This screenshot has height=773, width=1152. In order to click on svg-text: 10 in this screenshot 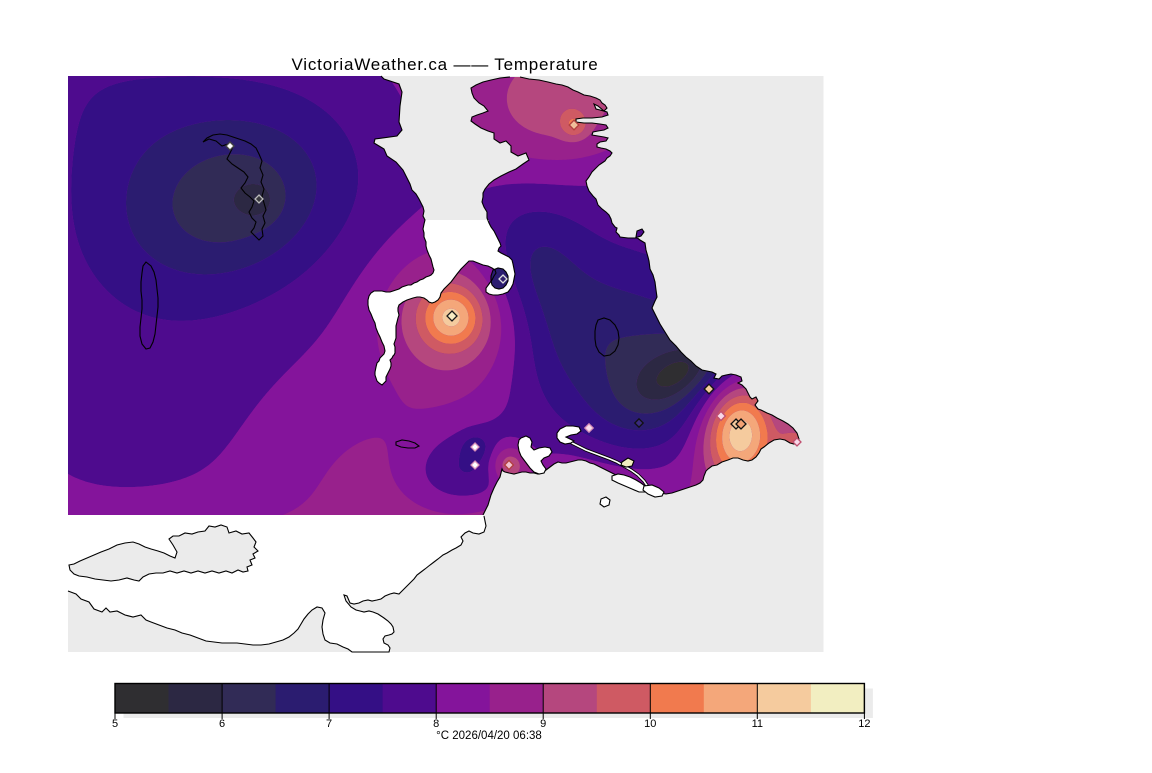, I will do `click(650, 724)`.